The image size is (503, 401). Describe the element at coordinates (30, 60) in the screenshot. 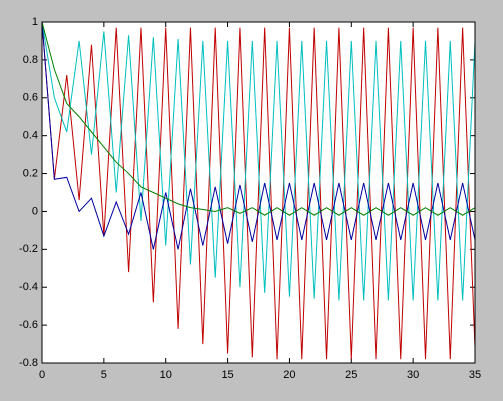

I see `y-tick-label: 0.8` at that location.